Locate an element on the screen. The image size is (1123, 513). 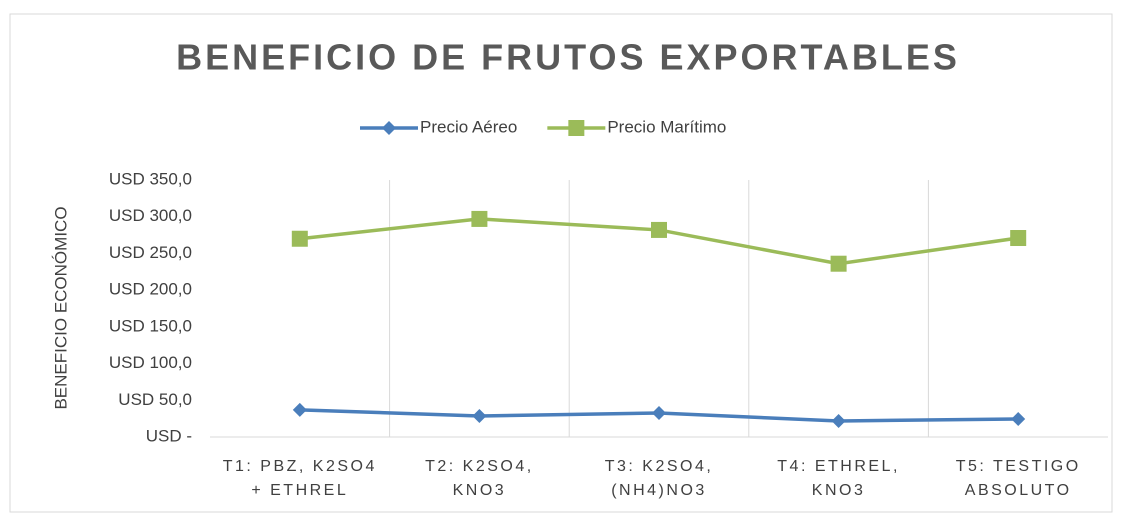
x-tick-label: (NH4)NO3 is located at coordinates (659, 490).